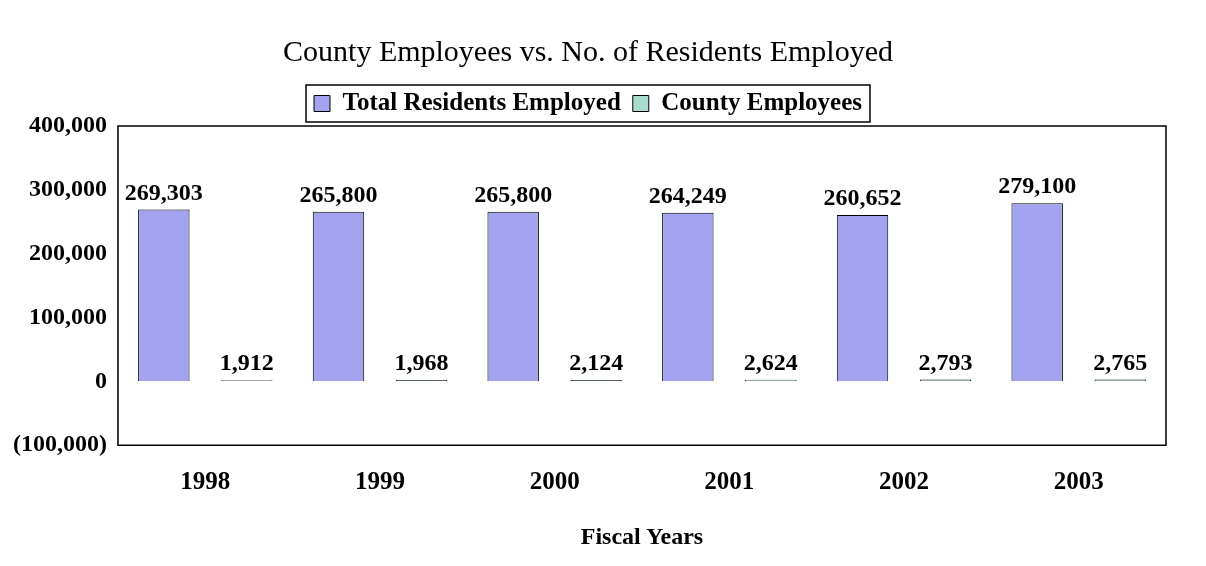  What do you see at coordinates (60, 443) in the screenshot?
I see `y-tick-label: (100,000)` at bounding box center [60, 443].